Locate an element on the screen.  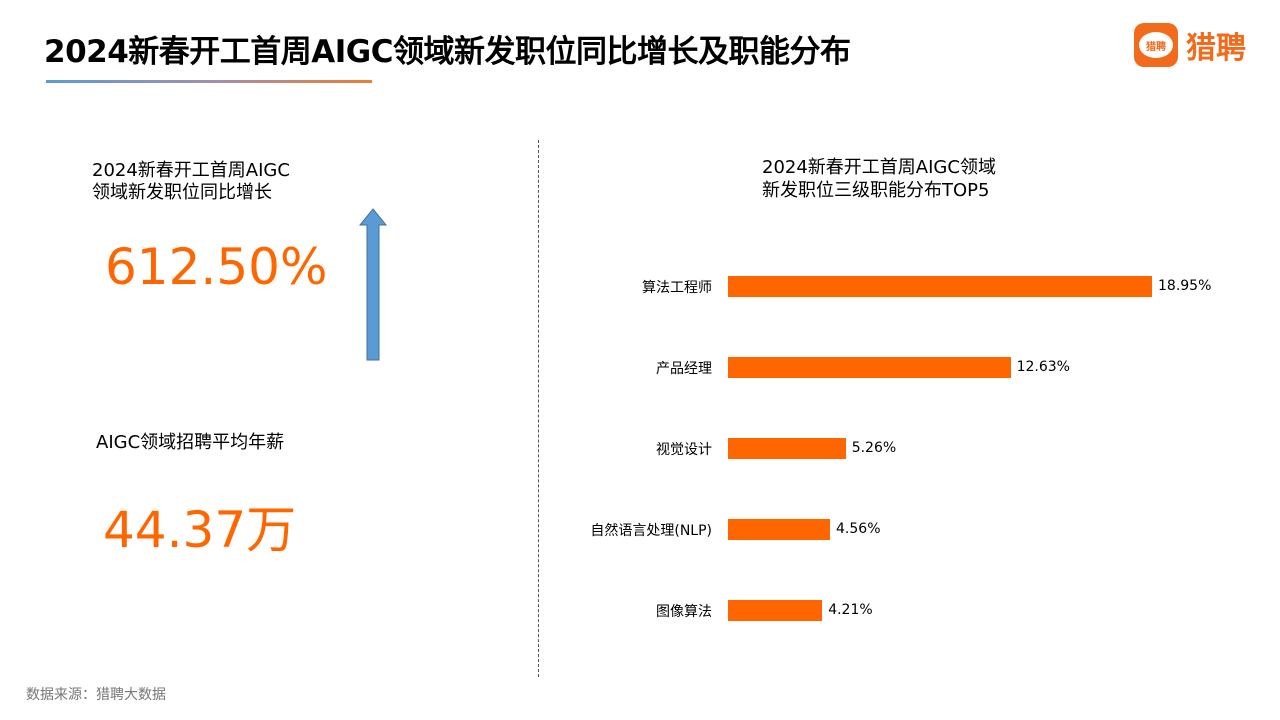
up-arrow-icon is located at coordinates (373, 284).